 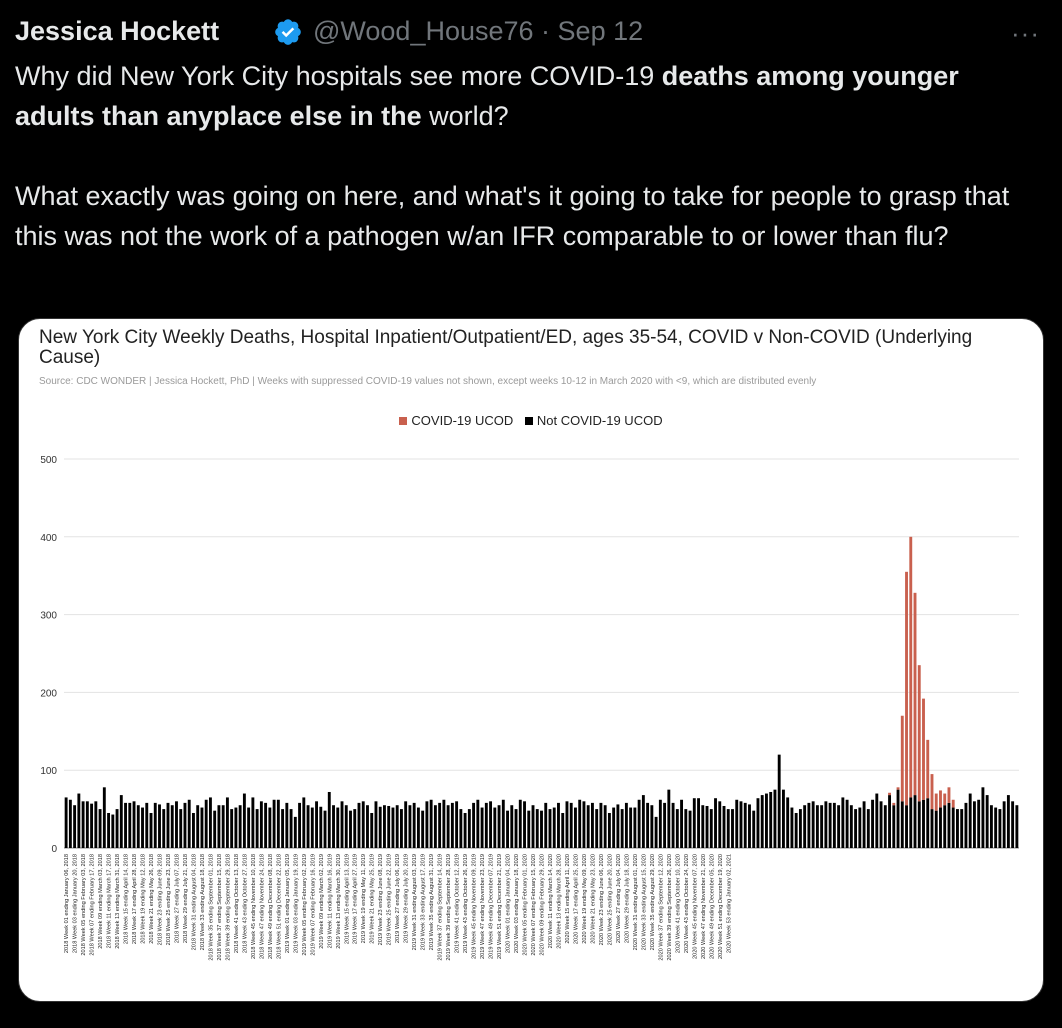 I want to click on x-tick-label: 2018 Week 07 ending February 17, 2018, so click(x=93, y=905).